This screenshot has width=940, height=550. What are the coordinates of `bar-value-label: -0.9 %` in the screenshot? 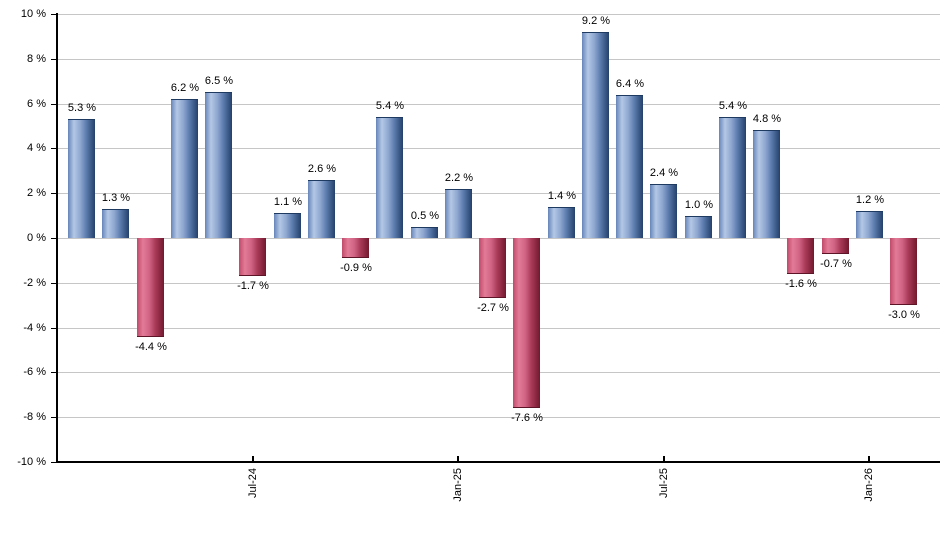 It's located at (356, 268).